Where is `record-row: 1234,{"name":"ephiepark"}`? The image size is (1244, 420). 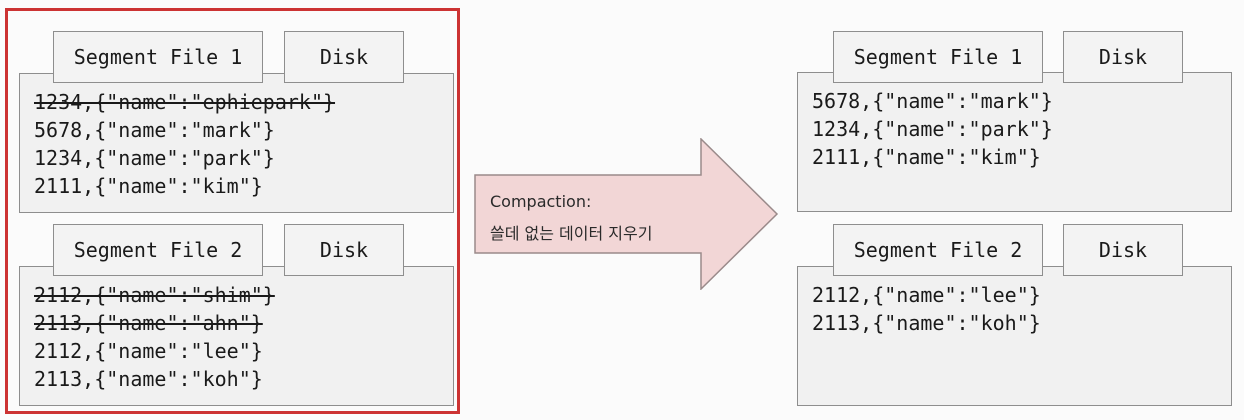 record-row: 1234,{"name":"ephiepark"} is located at coordinates (185, 102).